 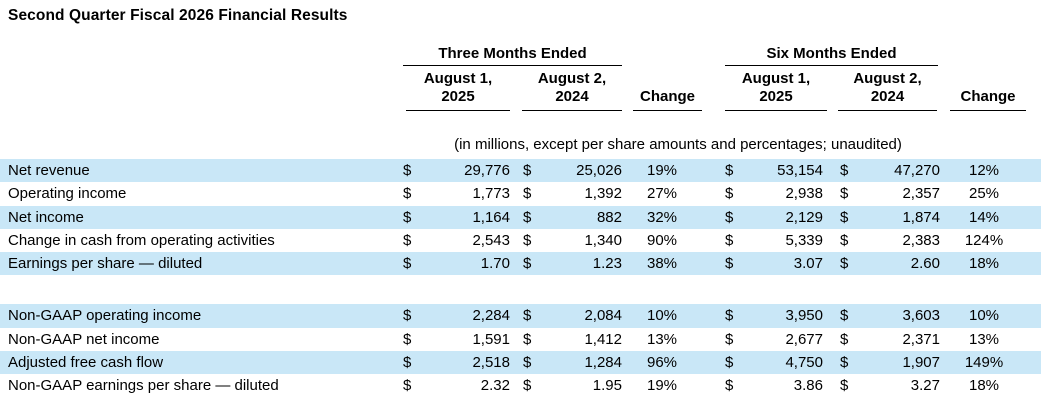 What do you see at coordinates (603, 339) in the screenshot?
I see `cell-tm-2024: 1,412` at bounding box center [603, 339].